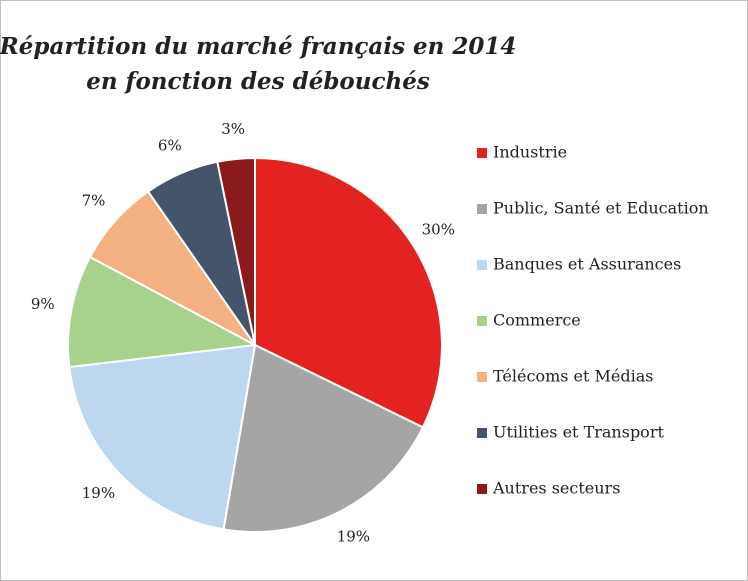 The image size is (748, 581). What do you see at coordinates (578, 432) in the screenshot?
I see `legend-label: Utilities et Transport` at bounding box center [578, 432].